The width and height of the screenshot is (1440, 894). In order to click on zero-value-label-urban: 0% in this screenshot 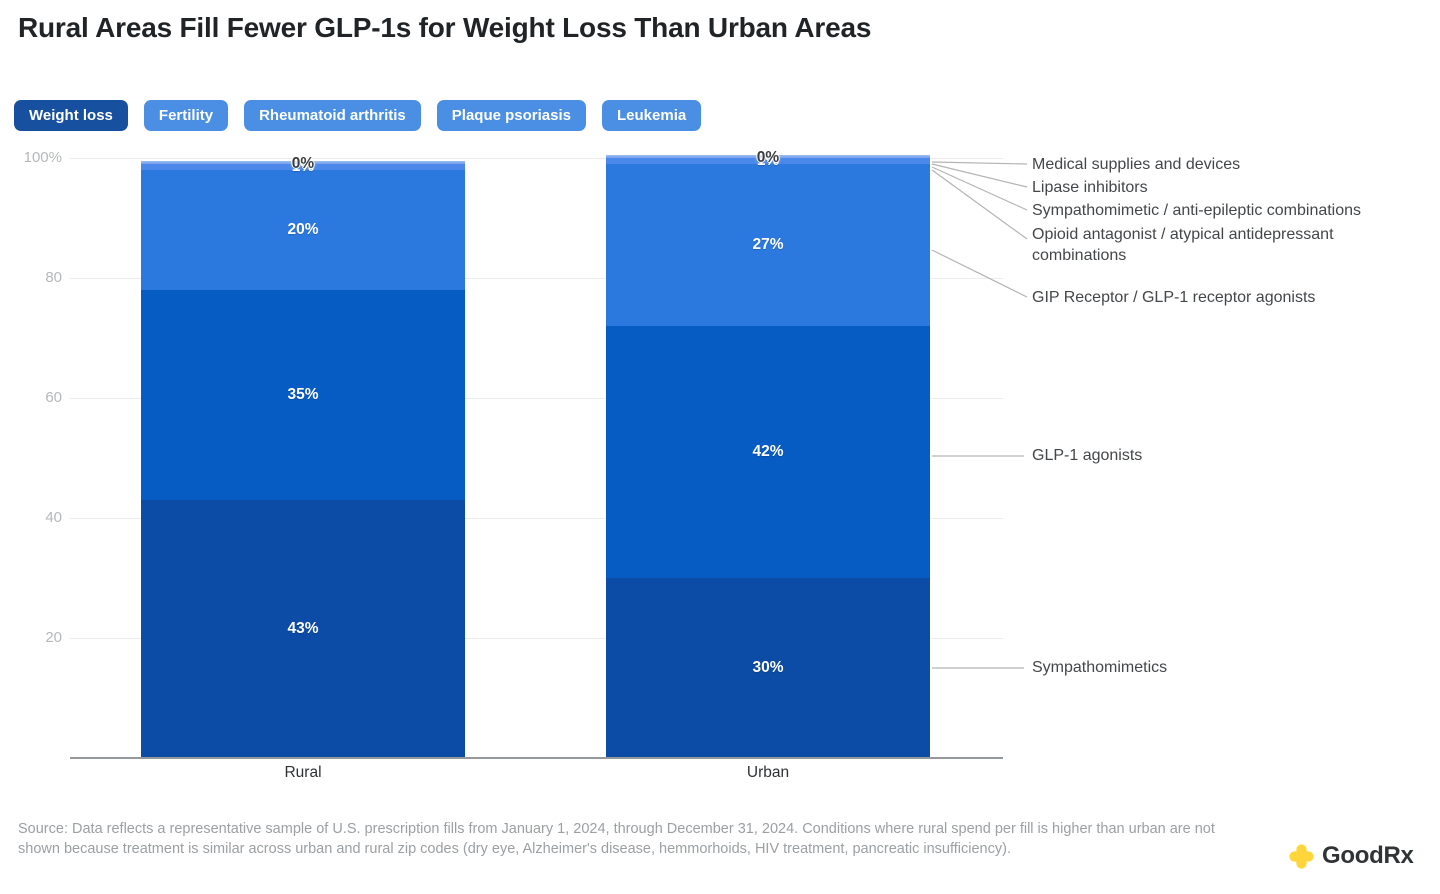, I will do `click(768, 157)`.